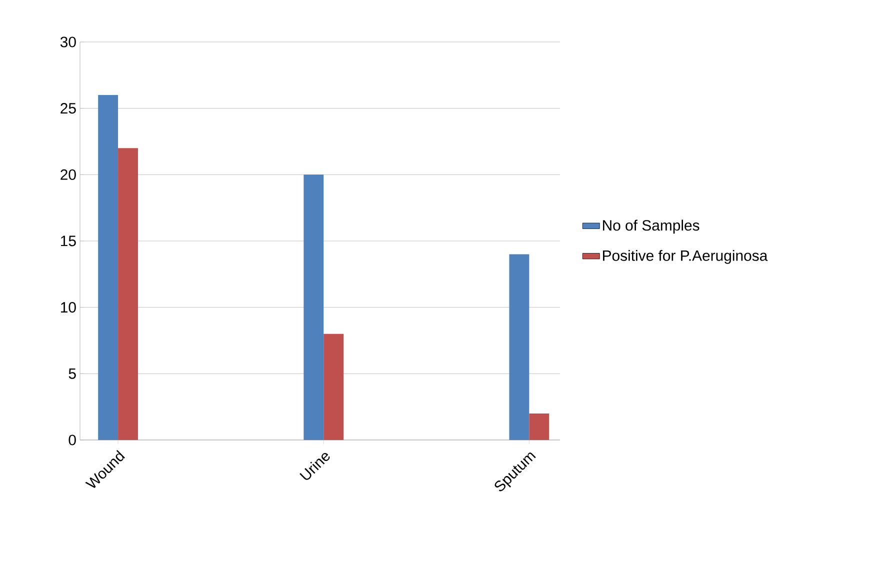 The height and width of the screenshot is (563, 882). Describe the element at coordinates (68, 174) in the screenshot. I see `y-tick-label: 20` at that location.